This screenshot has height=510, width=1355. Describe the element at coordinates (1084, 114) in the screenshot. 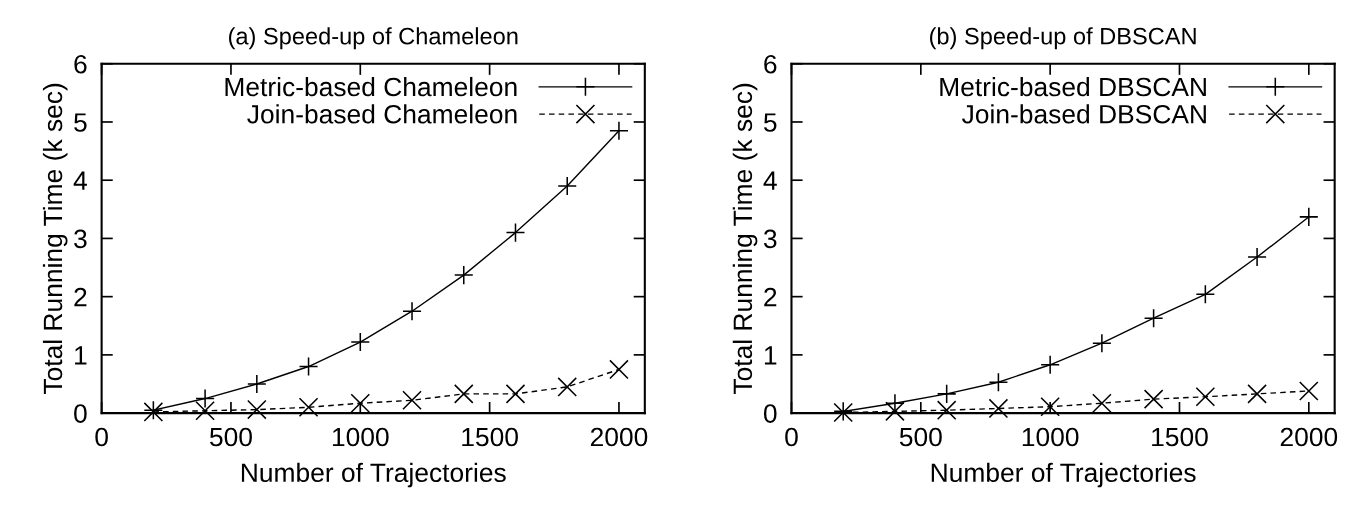

I see `legend-label: Join-based DBSCAN` at that location.